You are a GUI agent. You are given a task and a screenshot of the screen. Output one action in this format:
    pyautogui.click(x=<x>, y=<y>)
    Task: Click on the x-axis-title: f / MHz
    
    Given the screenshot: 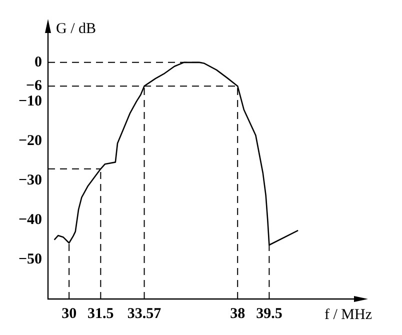 What is the action you would take?
    pyautogui.click(x=348, y=314)
    